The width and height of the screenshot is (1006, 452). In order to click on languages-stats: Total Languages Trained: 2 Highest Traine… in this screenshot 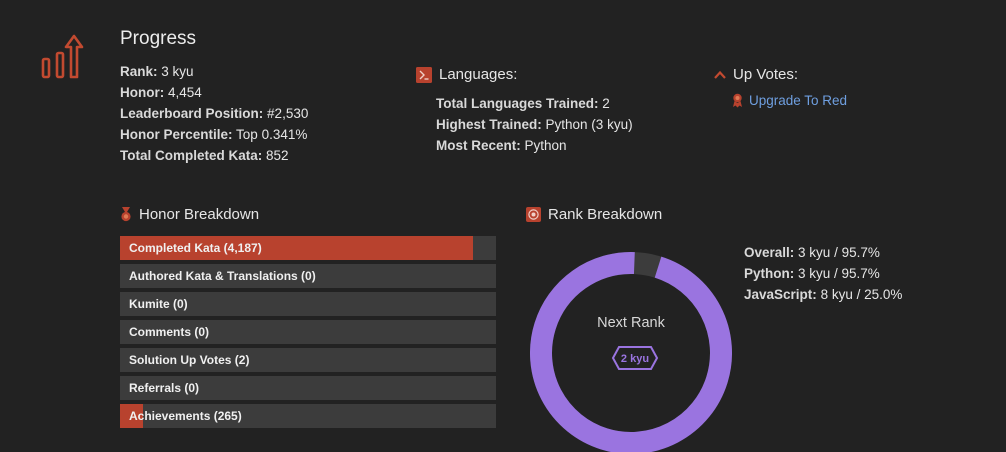, I will do `click(534, 124)`.